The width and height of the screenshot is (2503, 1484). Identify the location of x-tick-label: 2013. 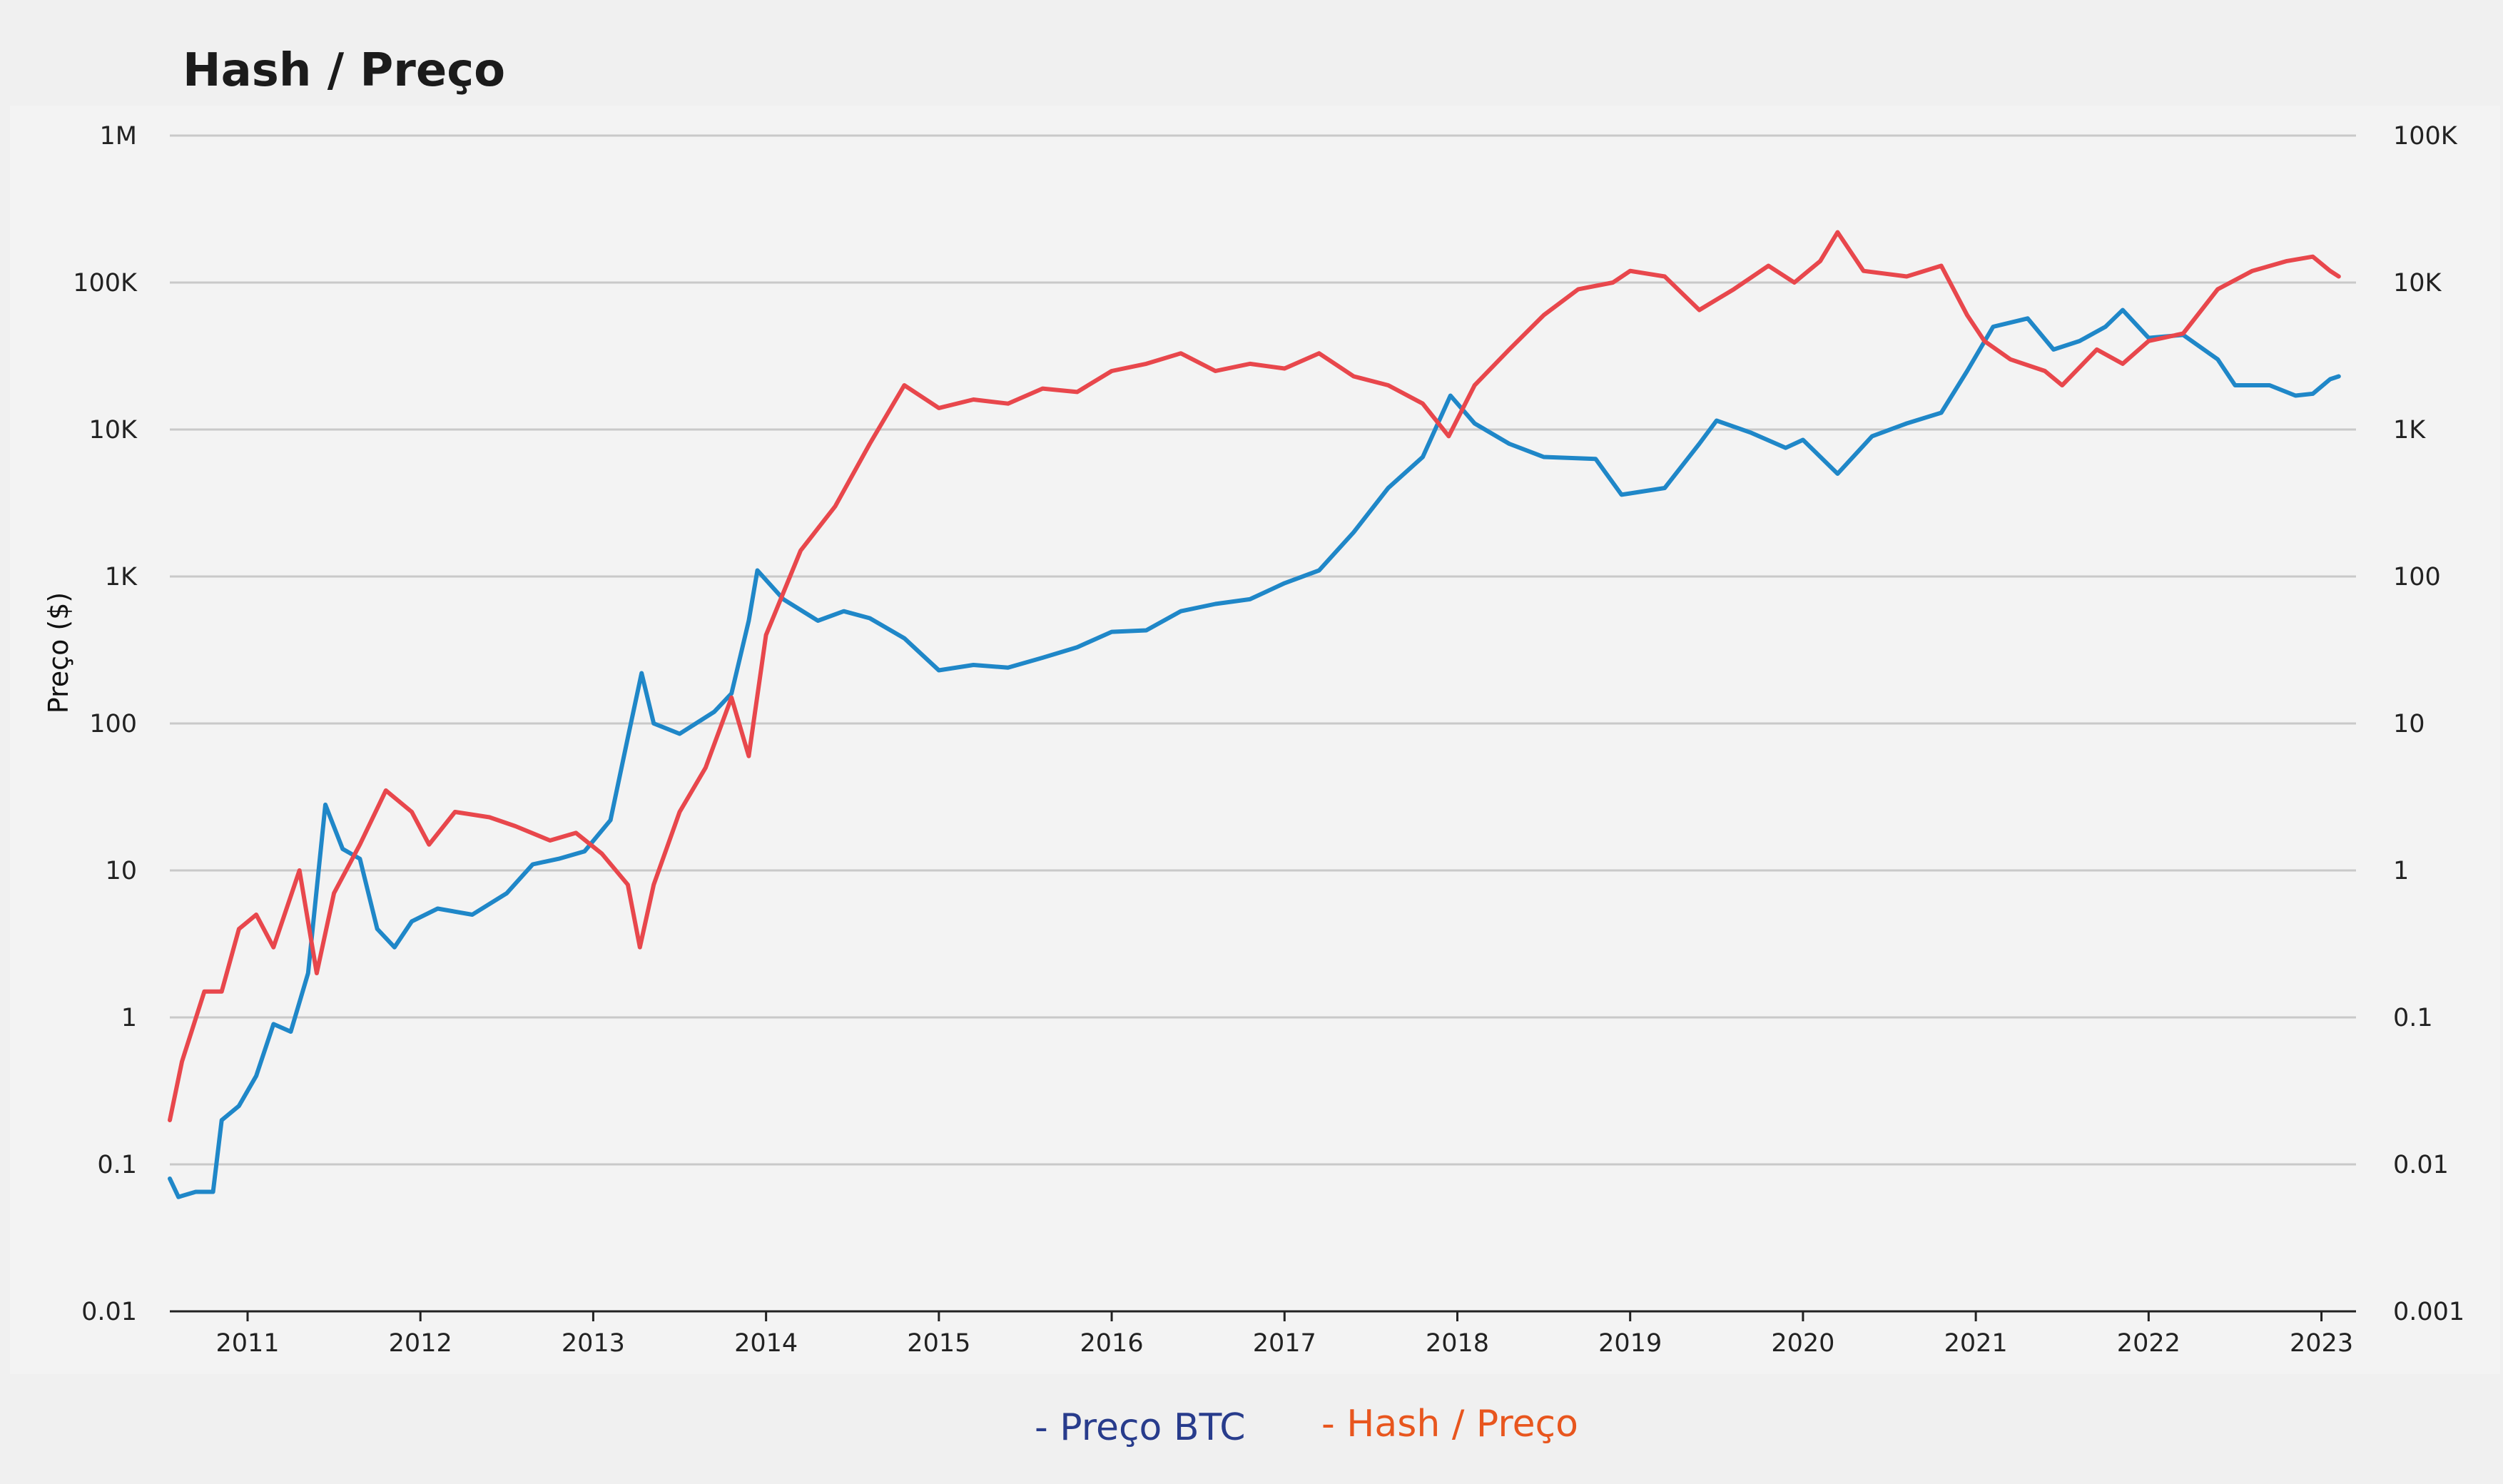
(593, 1343).